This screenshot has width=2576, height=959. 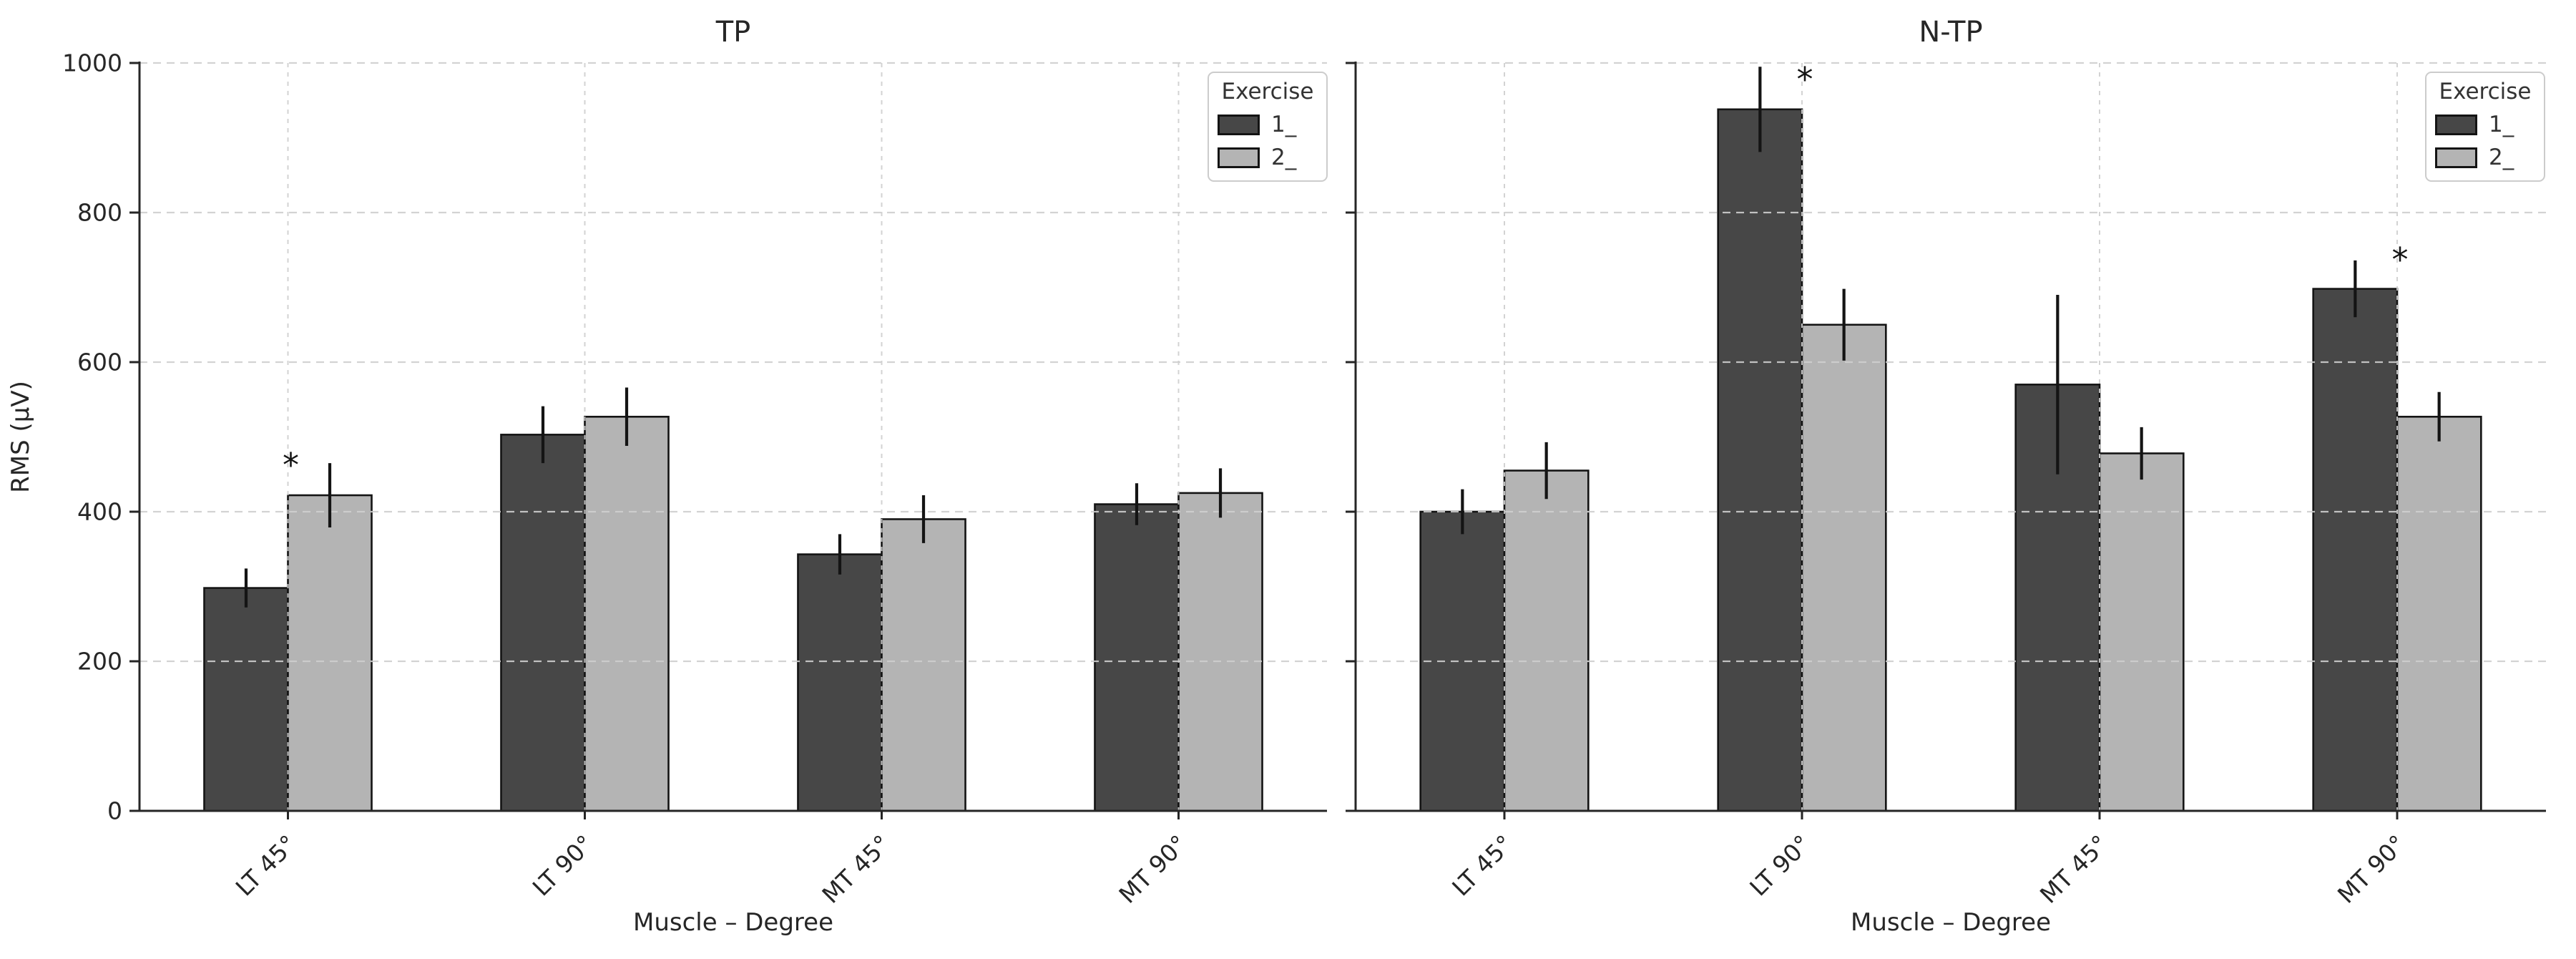 I want to click on bar-N-TP-LT 45°-exercise-1_, so click(x=1462, y=661).